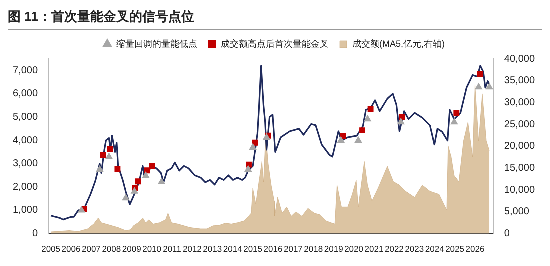  What do you see at coordinates (172, 249) in the screenshot?
I see `x-tick-label: 2011` at bounding box center [172, 249].